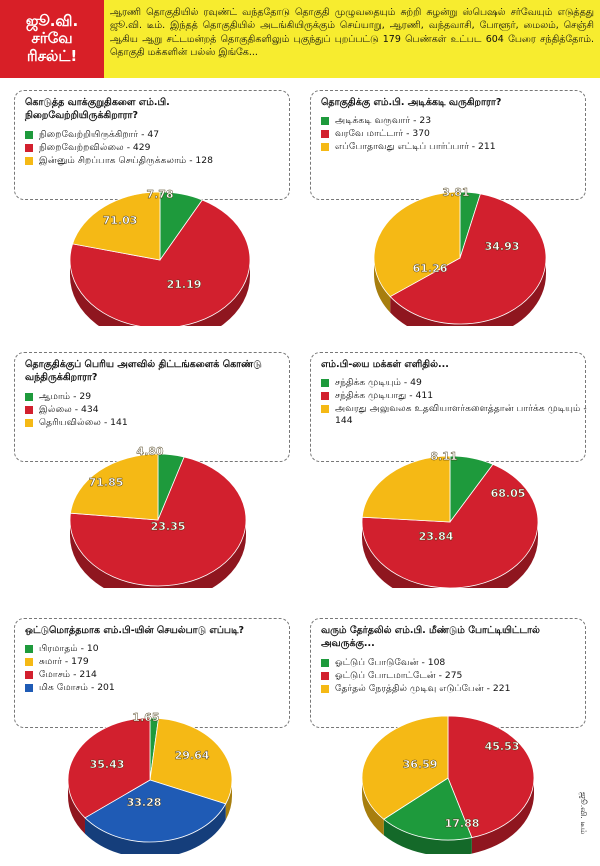 The image size is (600, 866). Describe the element at coordinates (454, 663) in the screenshot. I see `legend-item: ஓட்டுப் போடுவேன் - 108` at that location.